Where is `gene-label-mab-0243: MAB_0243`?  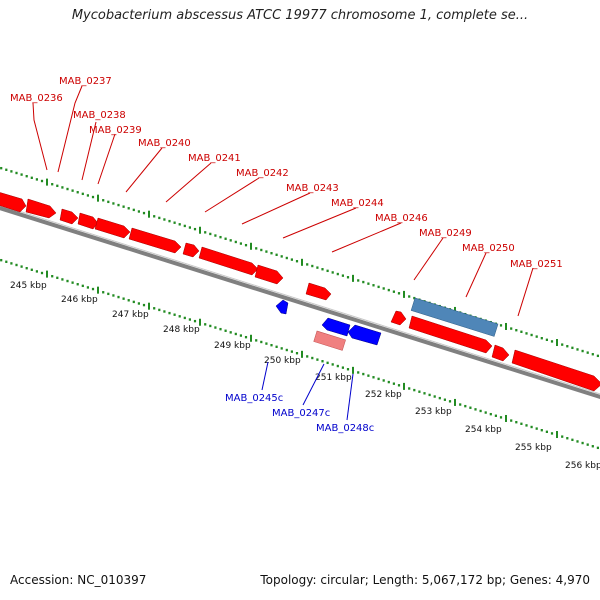
gene-label-mab-0243: MAB_0243 is located at coordinates (312, 188).